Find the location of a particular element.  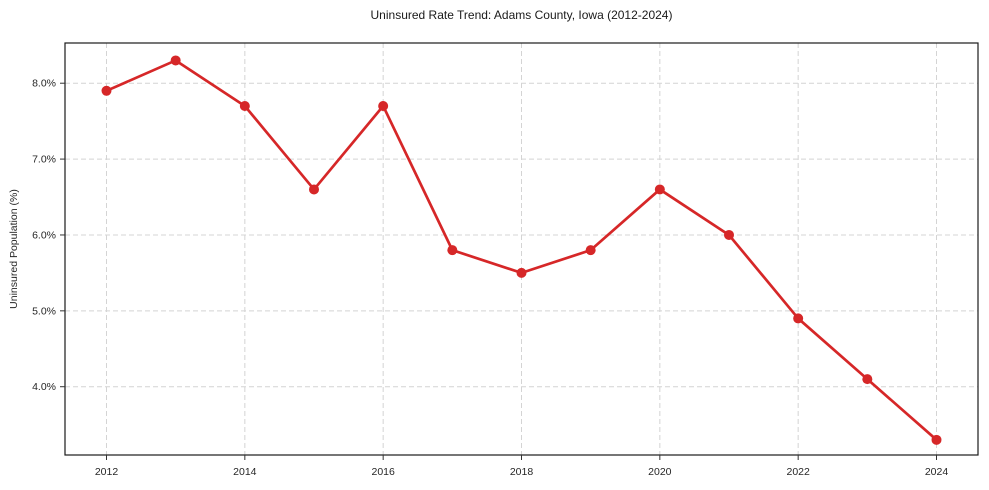

y-axis-label: Uninsured Population (%) is located at coordinates (14, 249).